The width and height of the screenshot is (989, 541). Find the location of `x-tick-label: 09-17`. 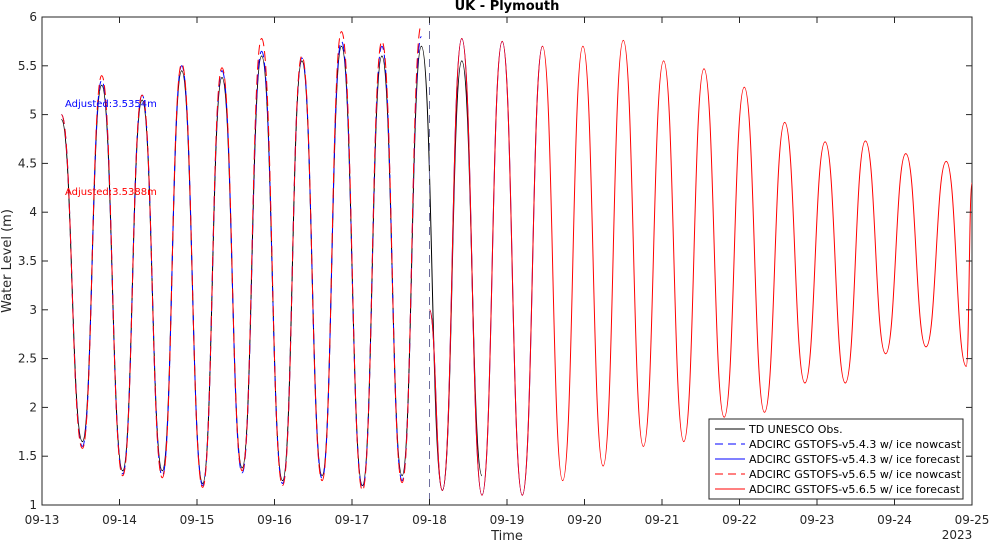

x-tick-label: 09-17 is located at coordinates (352, 520).